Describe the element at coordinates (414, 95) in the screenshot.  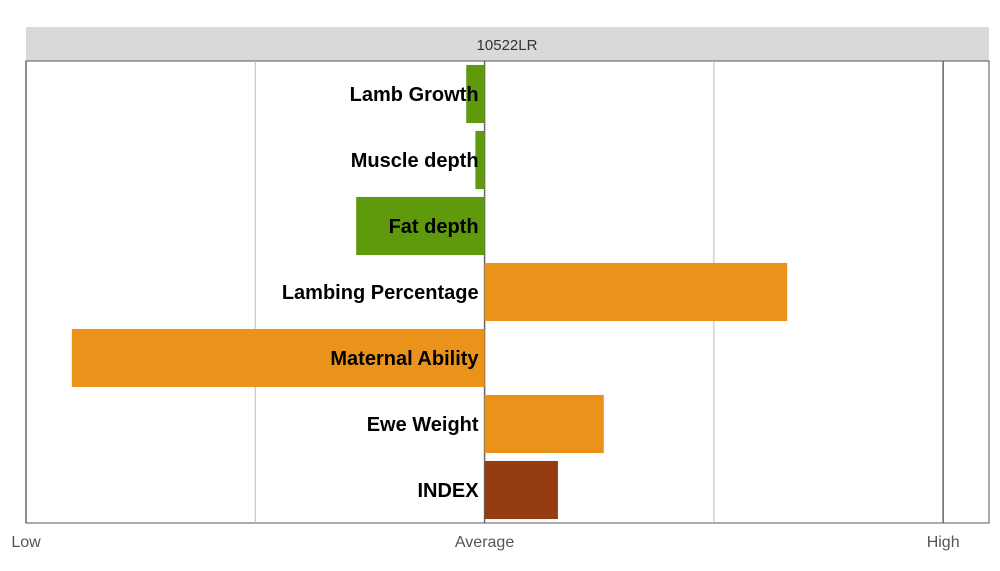
I see `category-label: Lamb Growth` at that location.